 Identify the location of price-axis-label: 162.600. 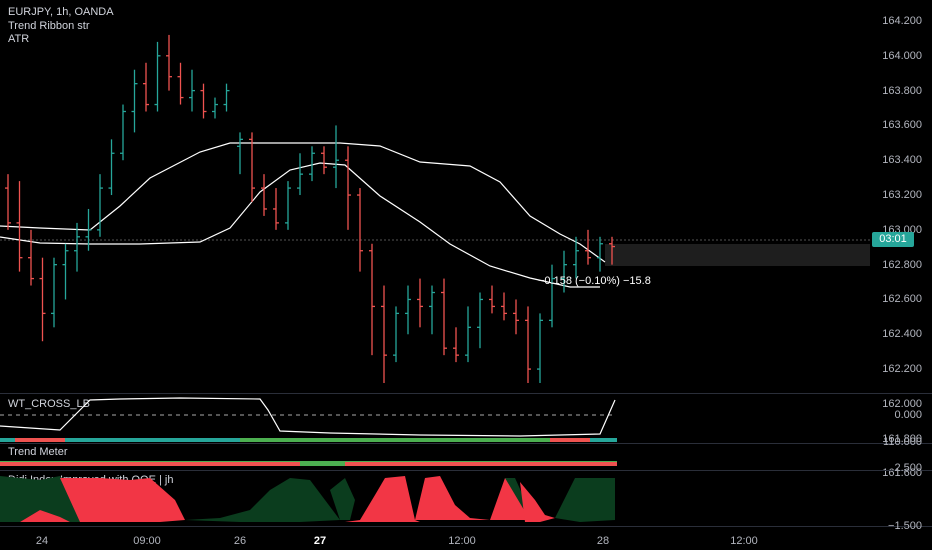
(902, 299).